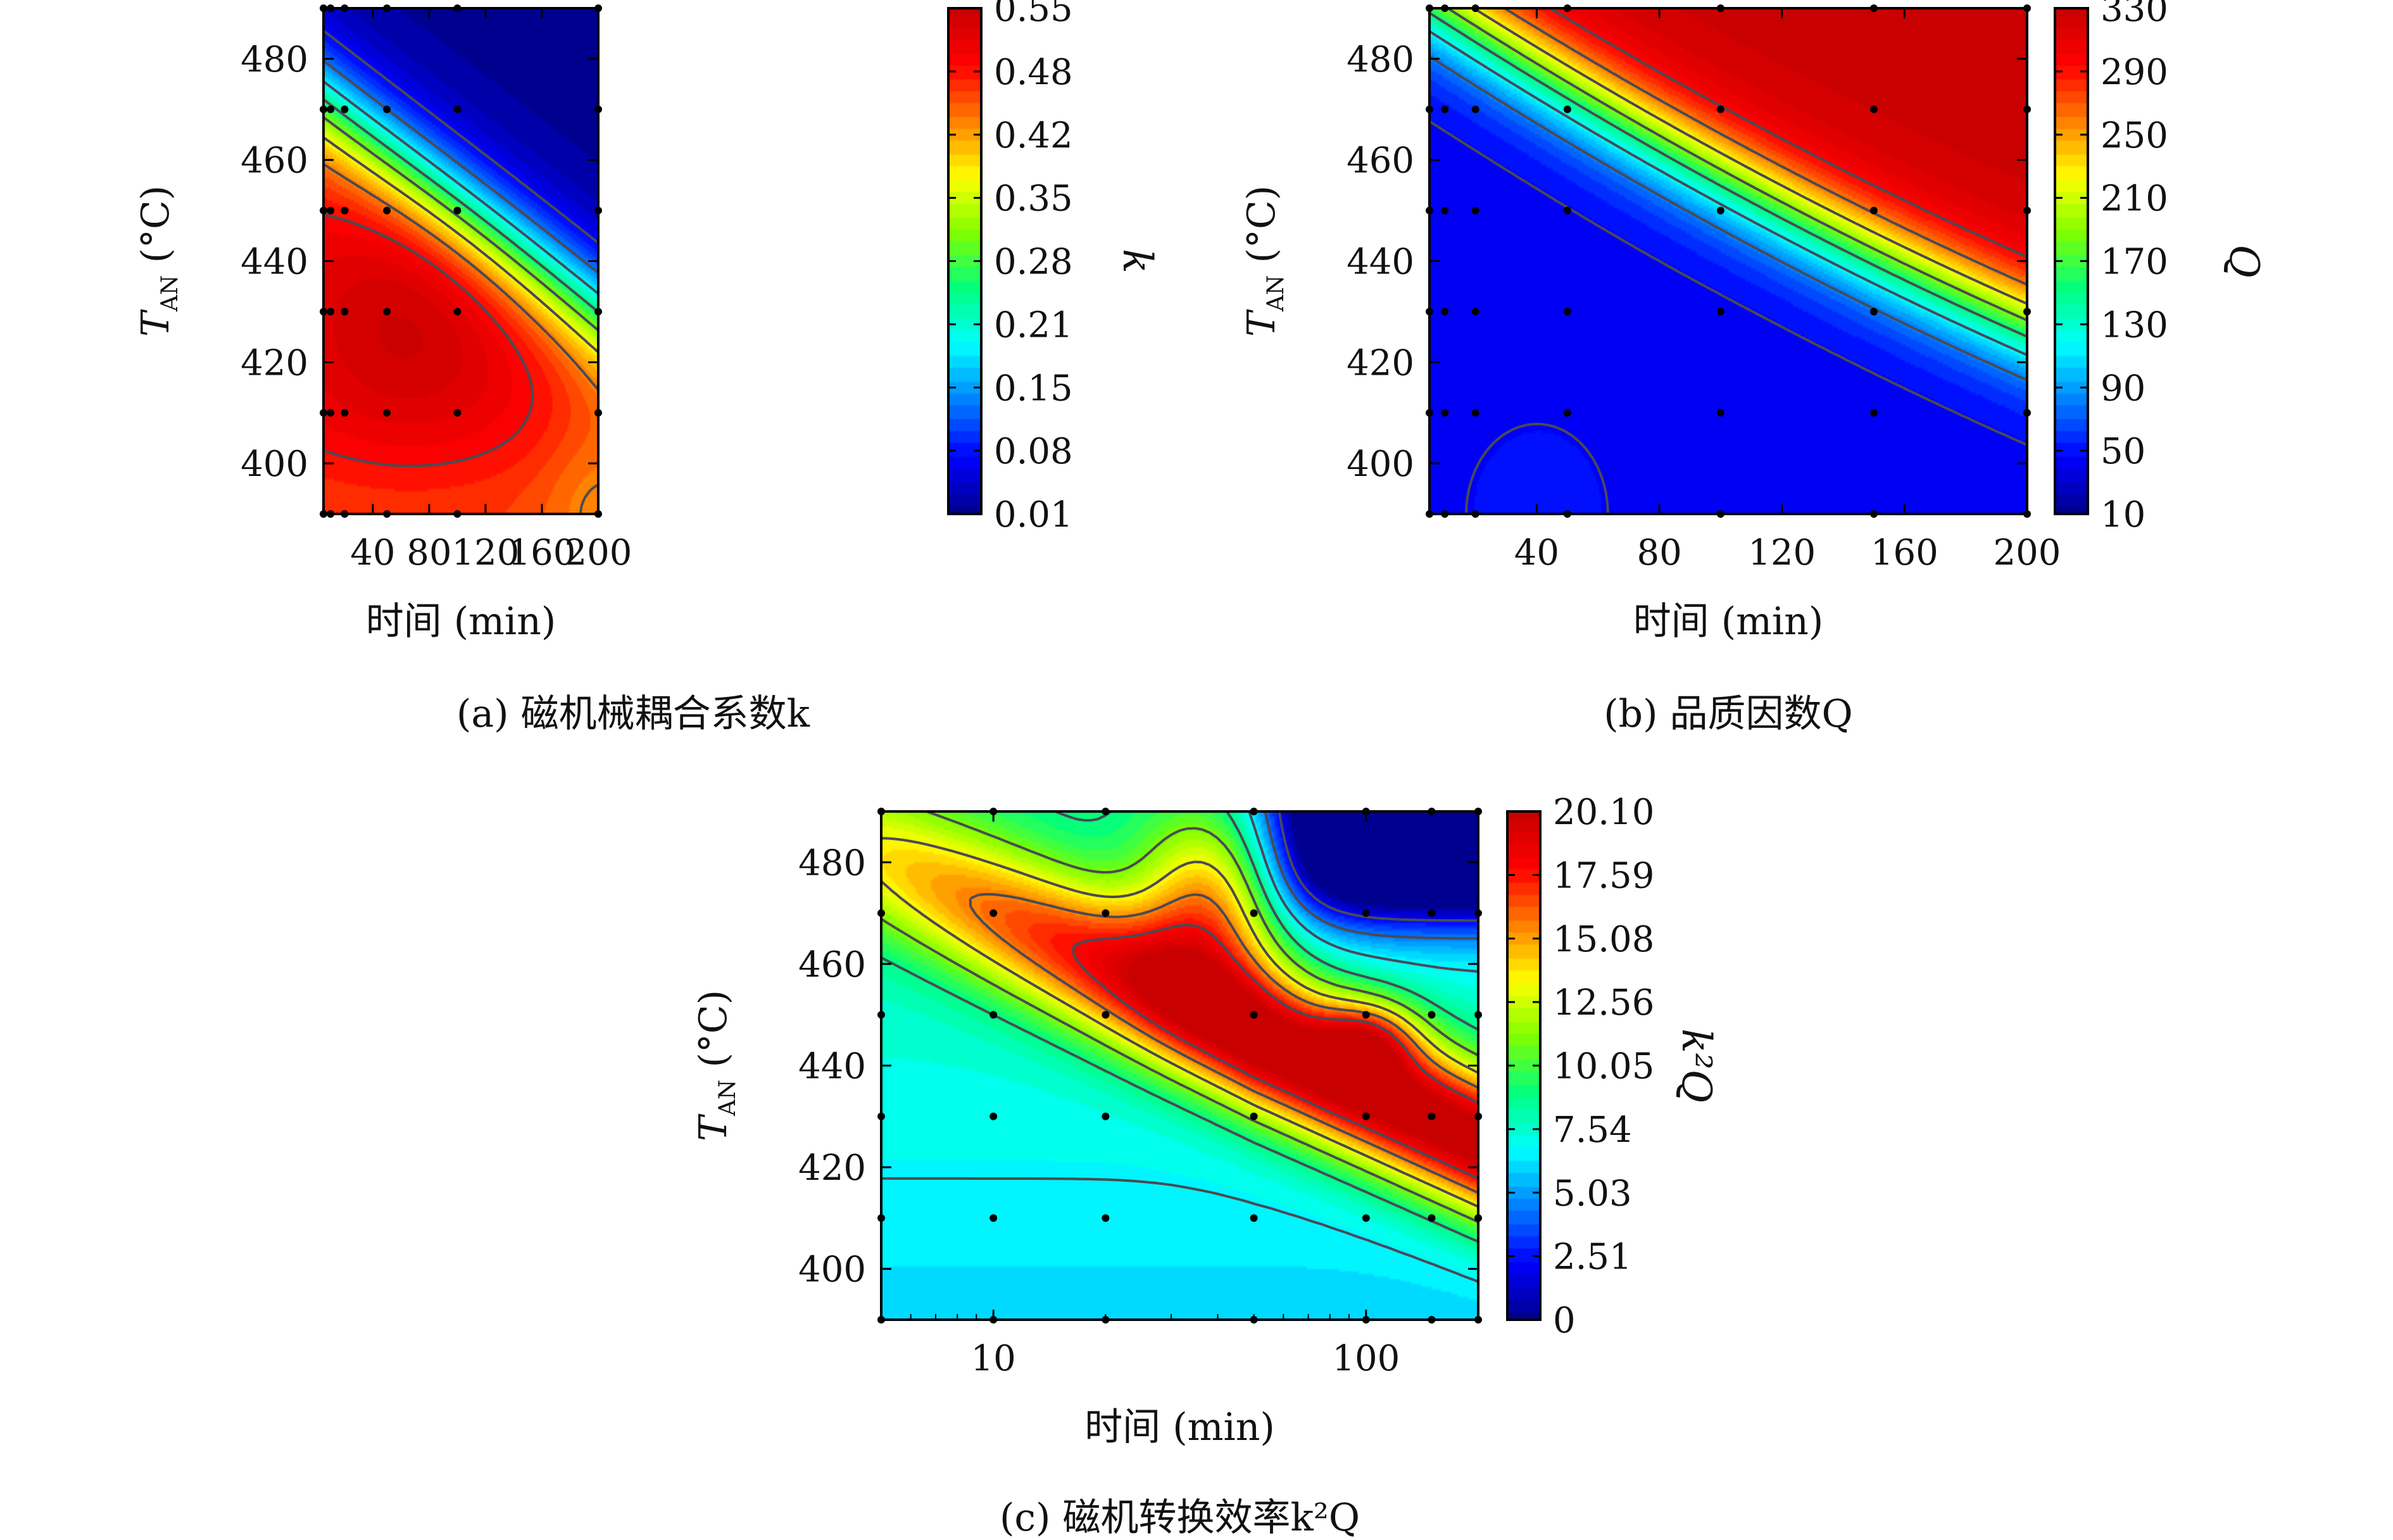 Image resolution: width=2393 pixels, height=1540 pixels. What do you see at coordinates (1033, 15) in the screenshot?
I see `colorbar-tick-label: 0.55` at bounding box center [1033, 15].